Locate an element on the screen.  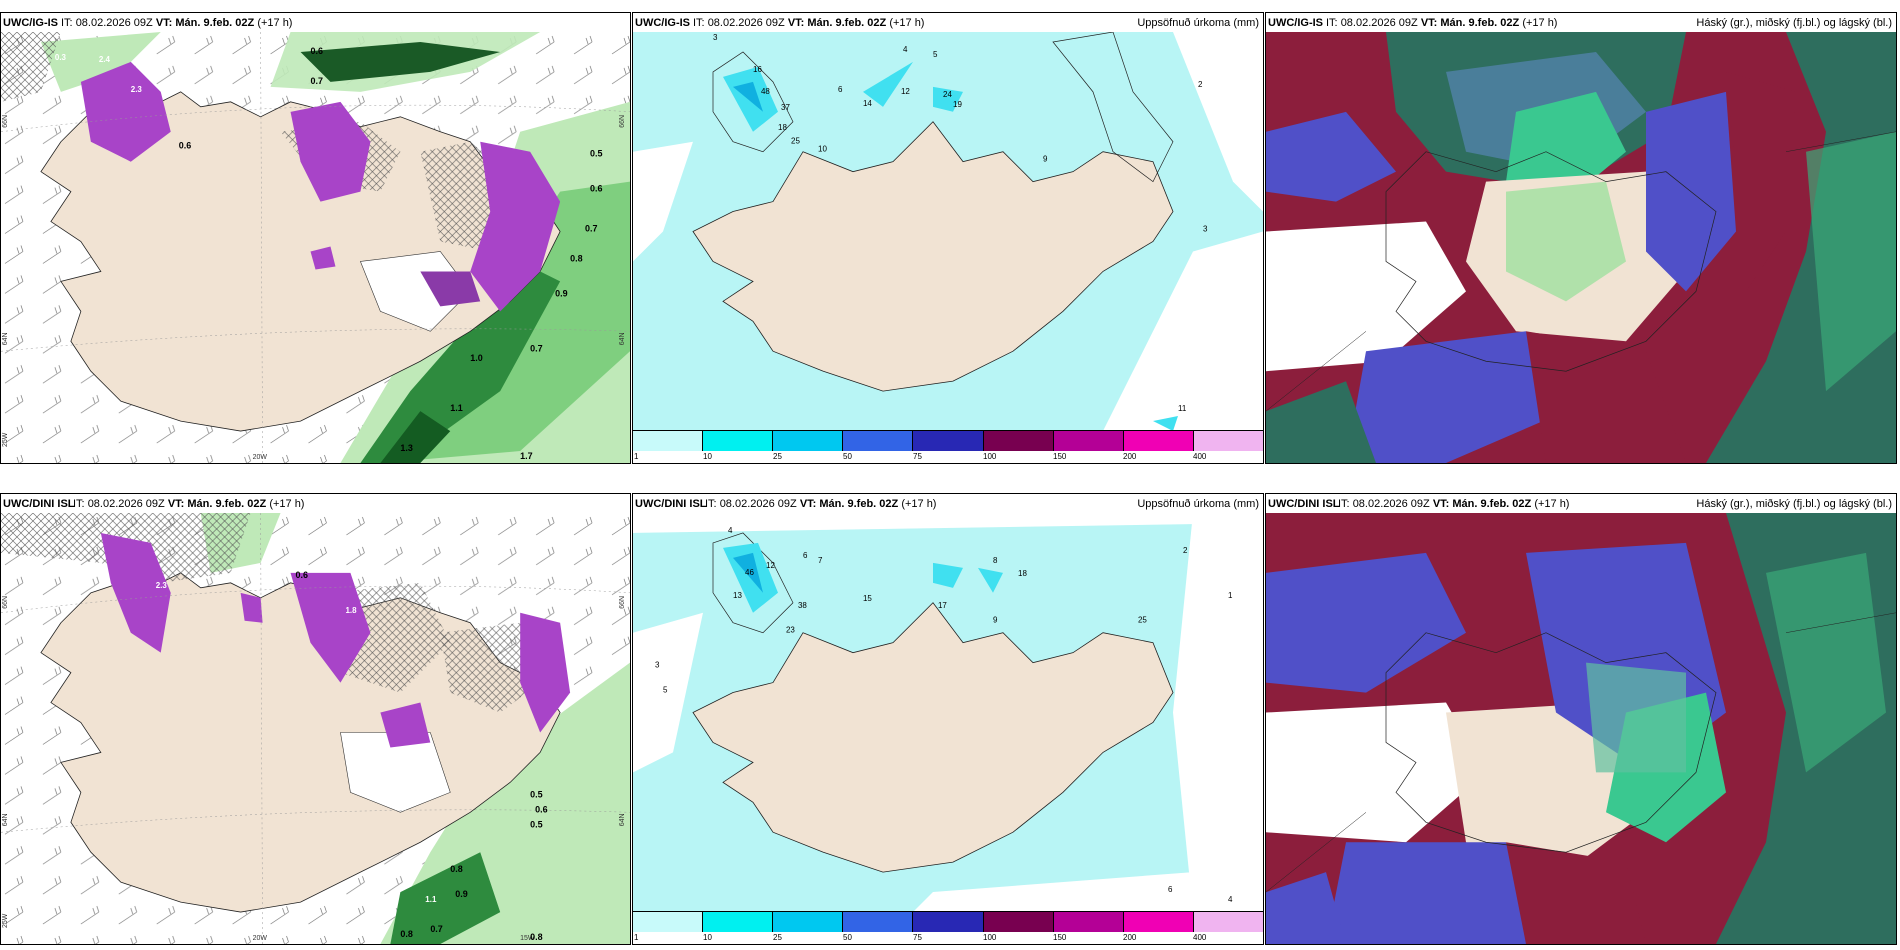
lat-label-right: 66N is located at coordinates (622, 602).